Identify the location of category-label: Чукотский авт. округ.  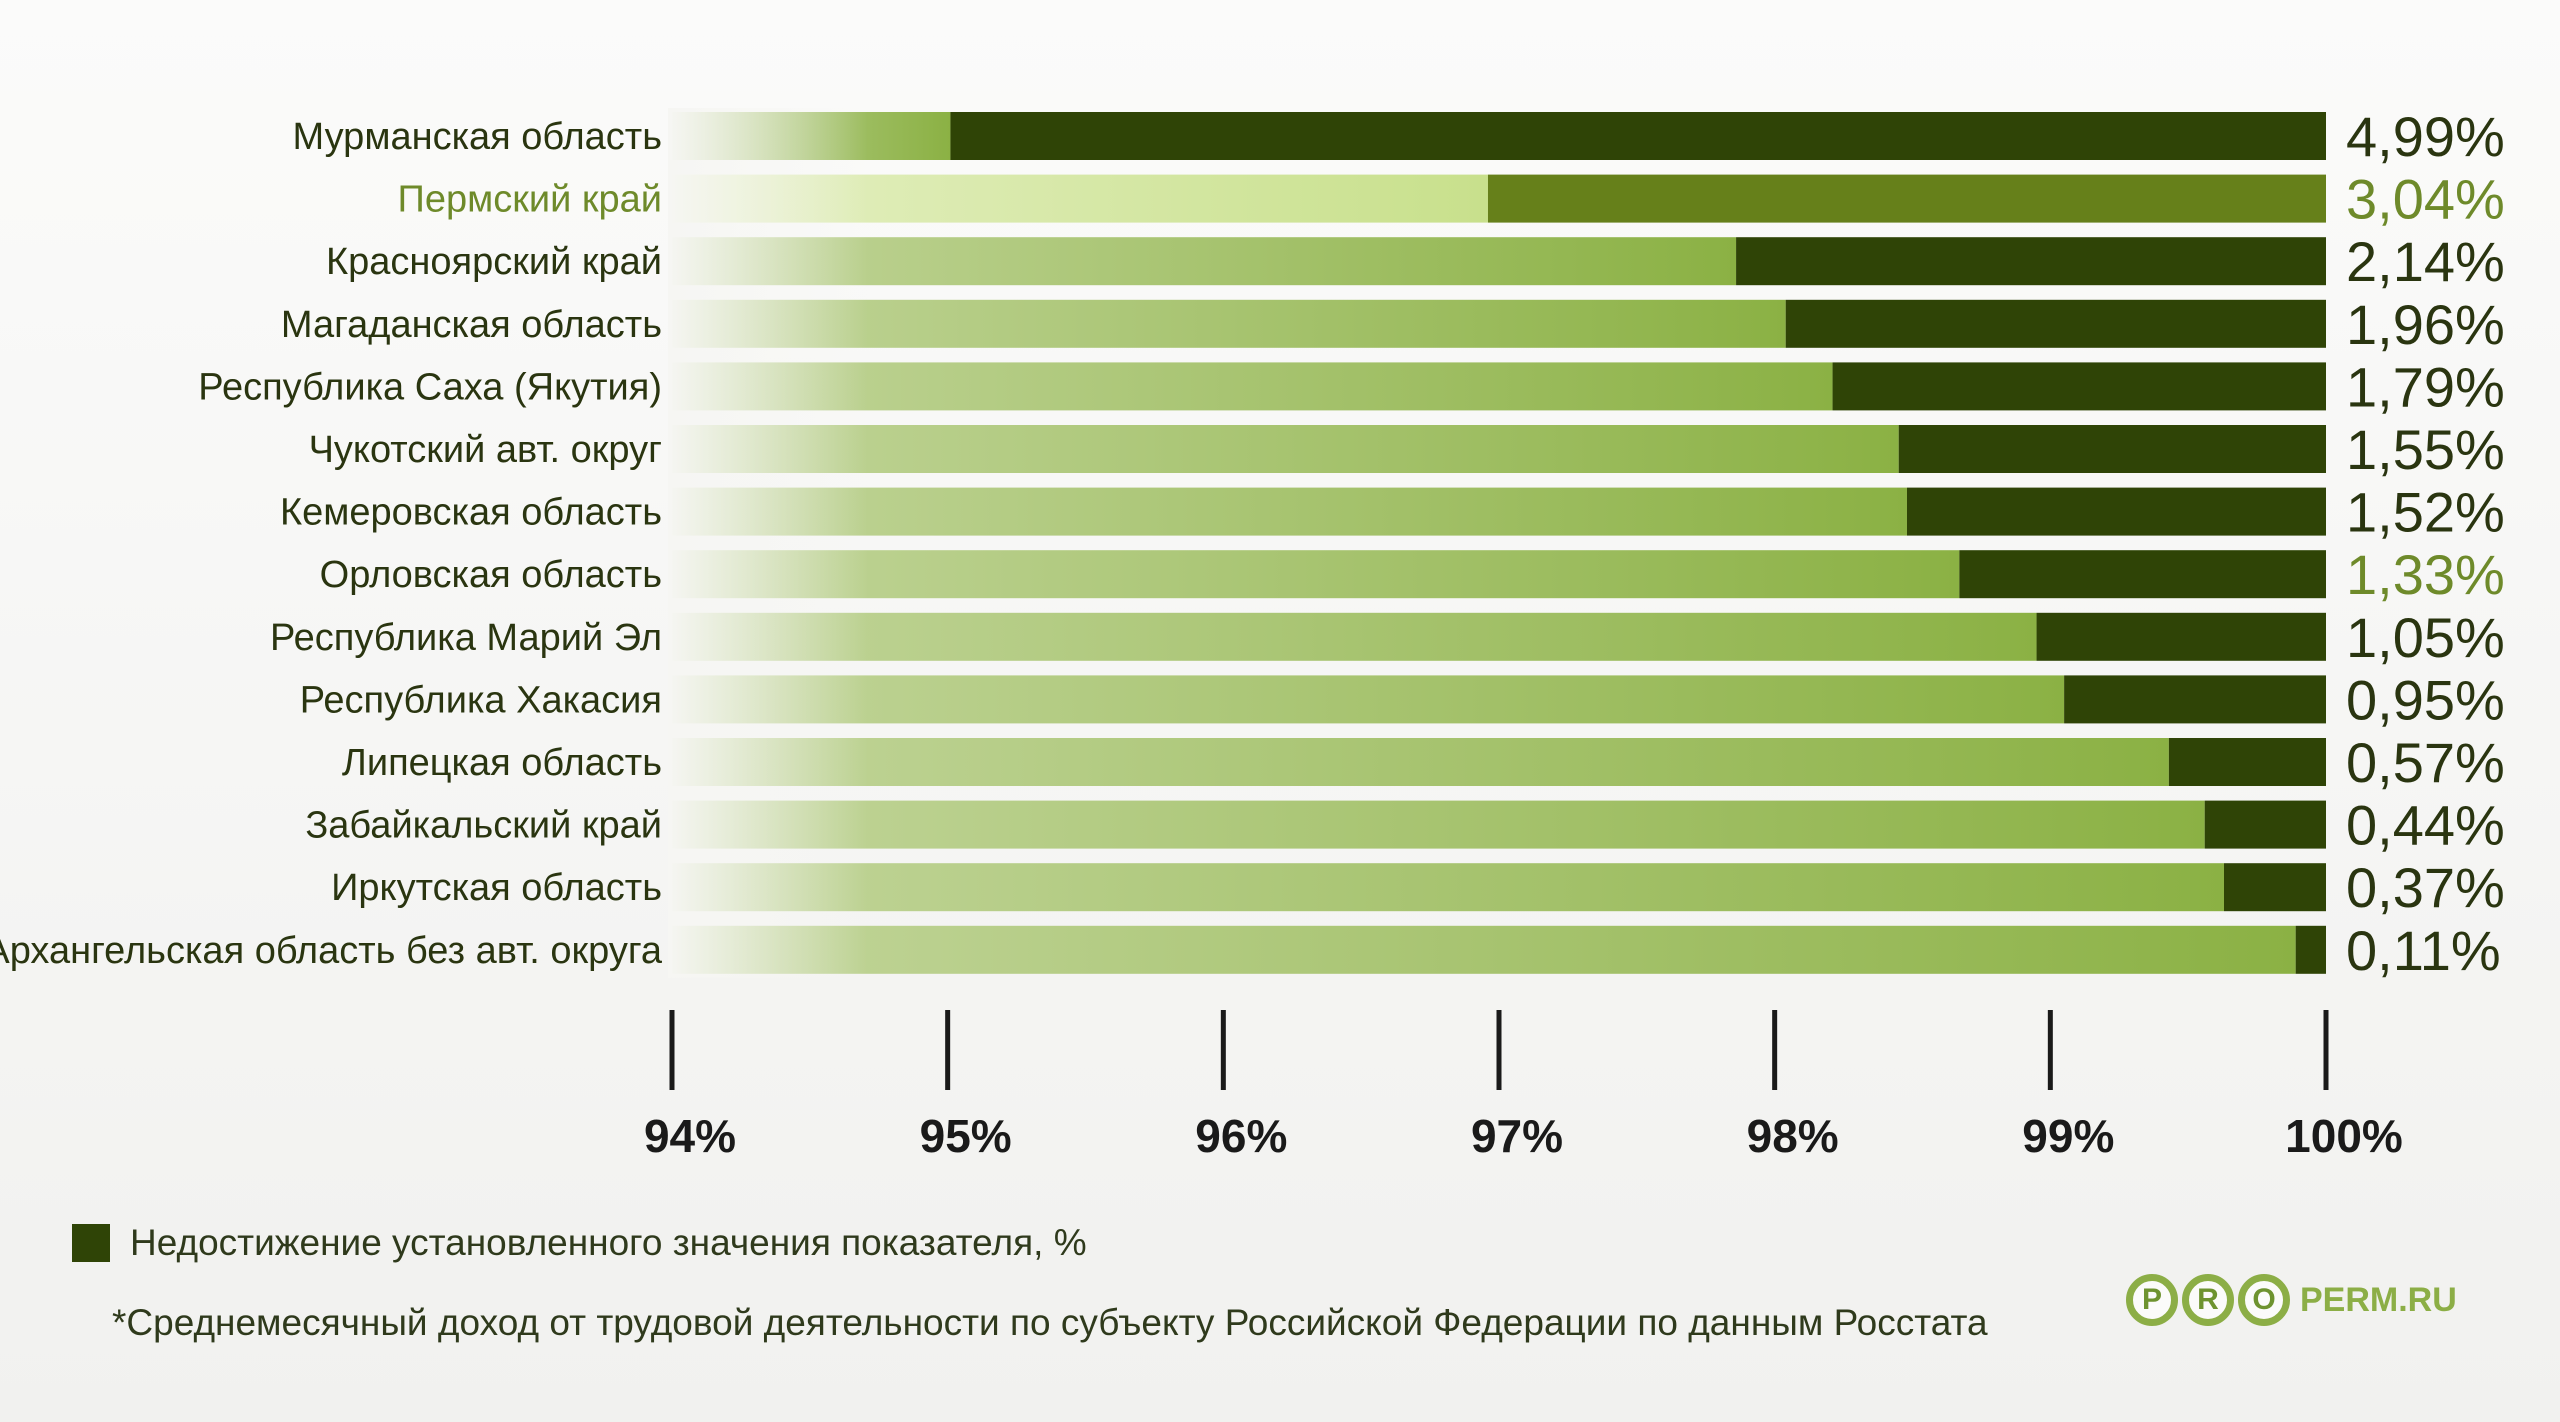
(485, 450).